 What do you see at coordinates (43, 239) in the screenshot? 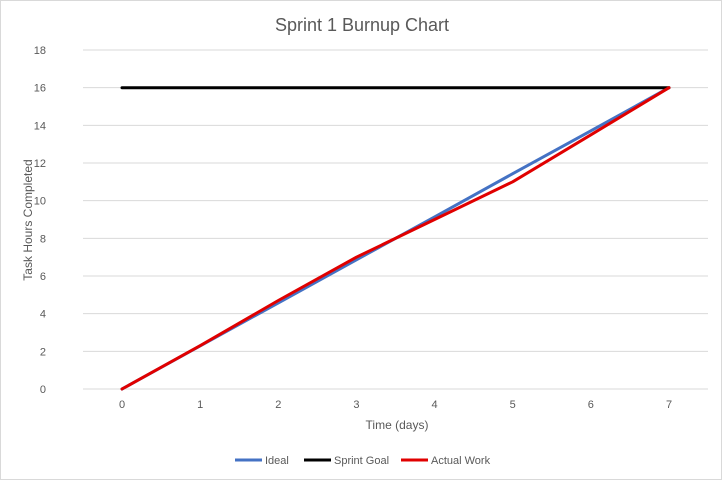
I see `y-tick-label: 8` at bounding box center [43, 239].